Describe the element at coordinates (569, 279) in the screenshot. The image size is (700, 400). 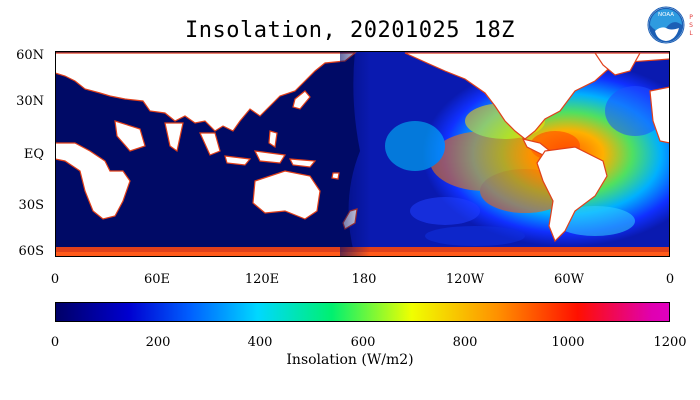
I see `lon-label-60w: 60W` at that location.